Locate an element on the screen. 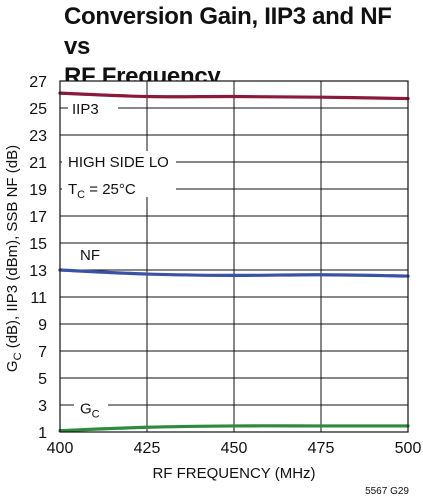 This screenshot has width=423, height=504. y-tick-label: 15 is located at coordinates (38, 244).